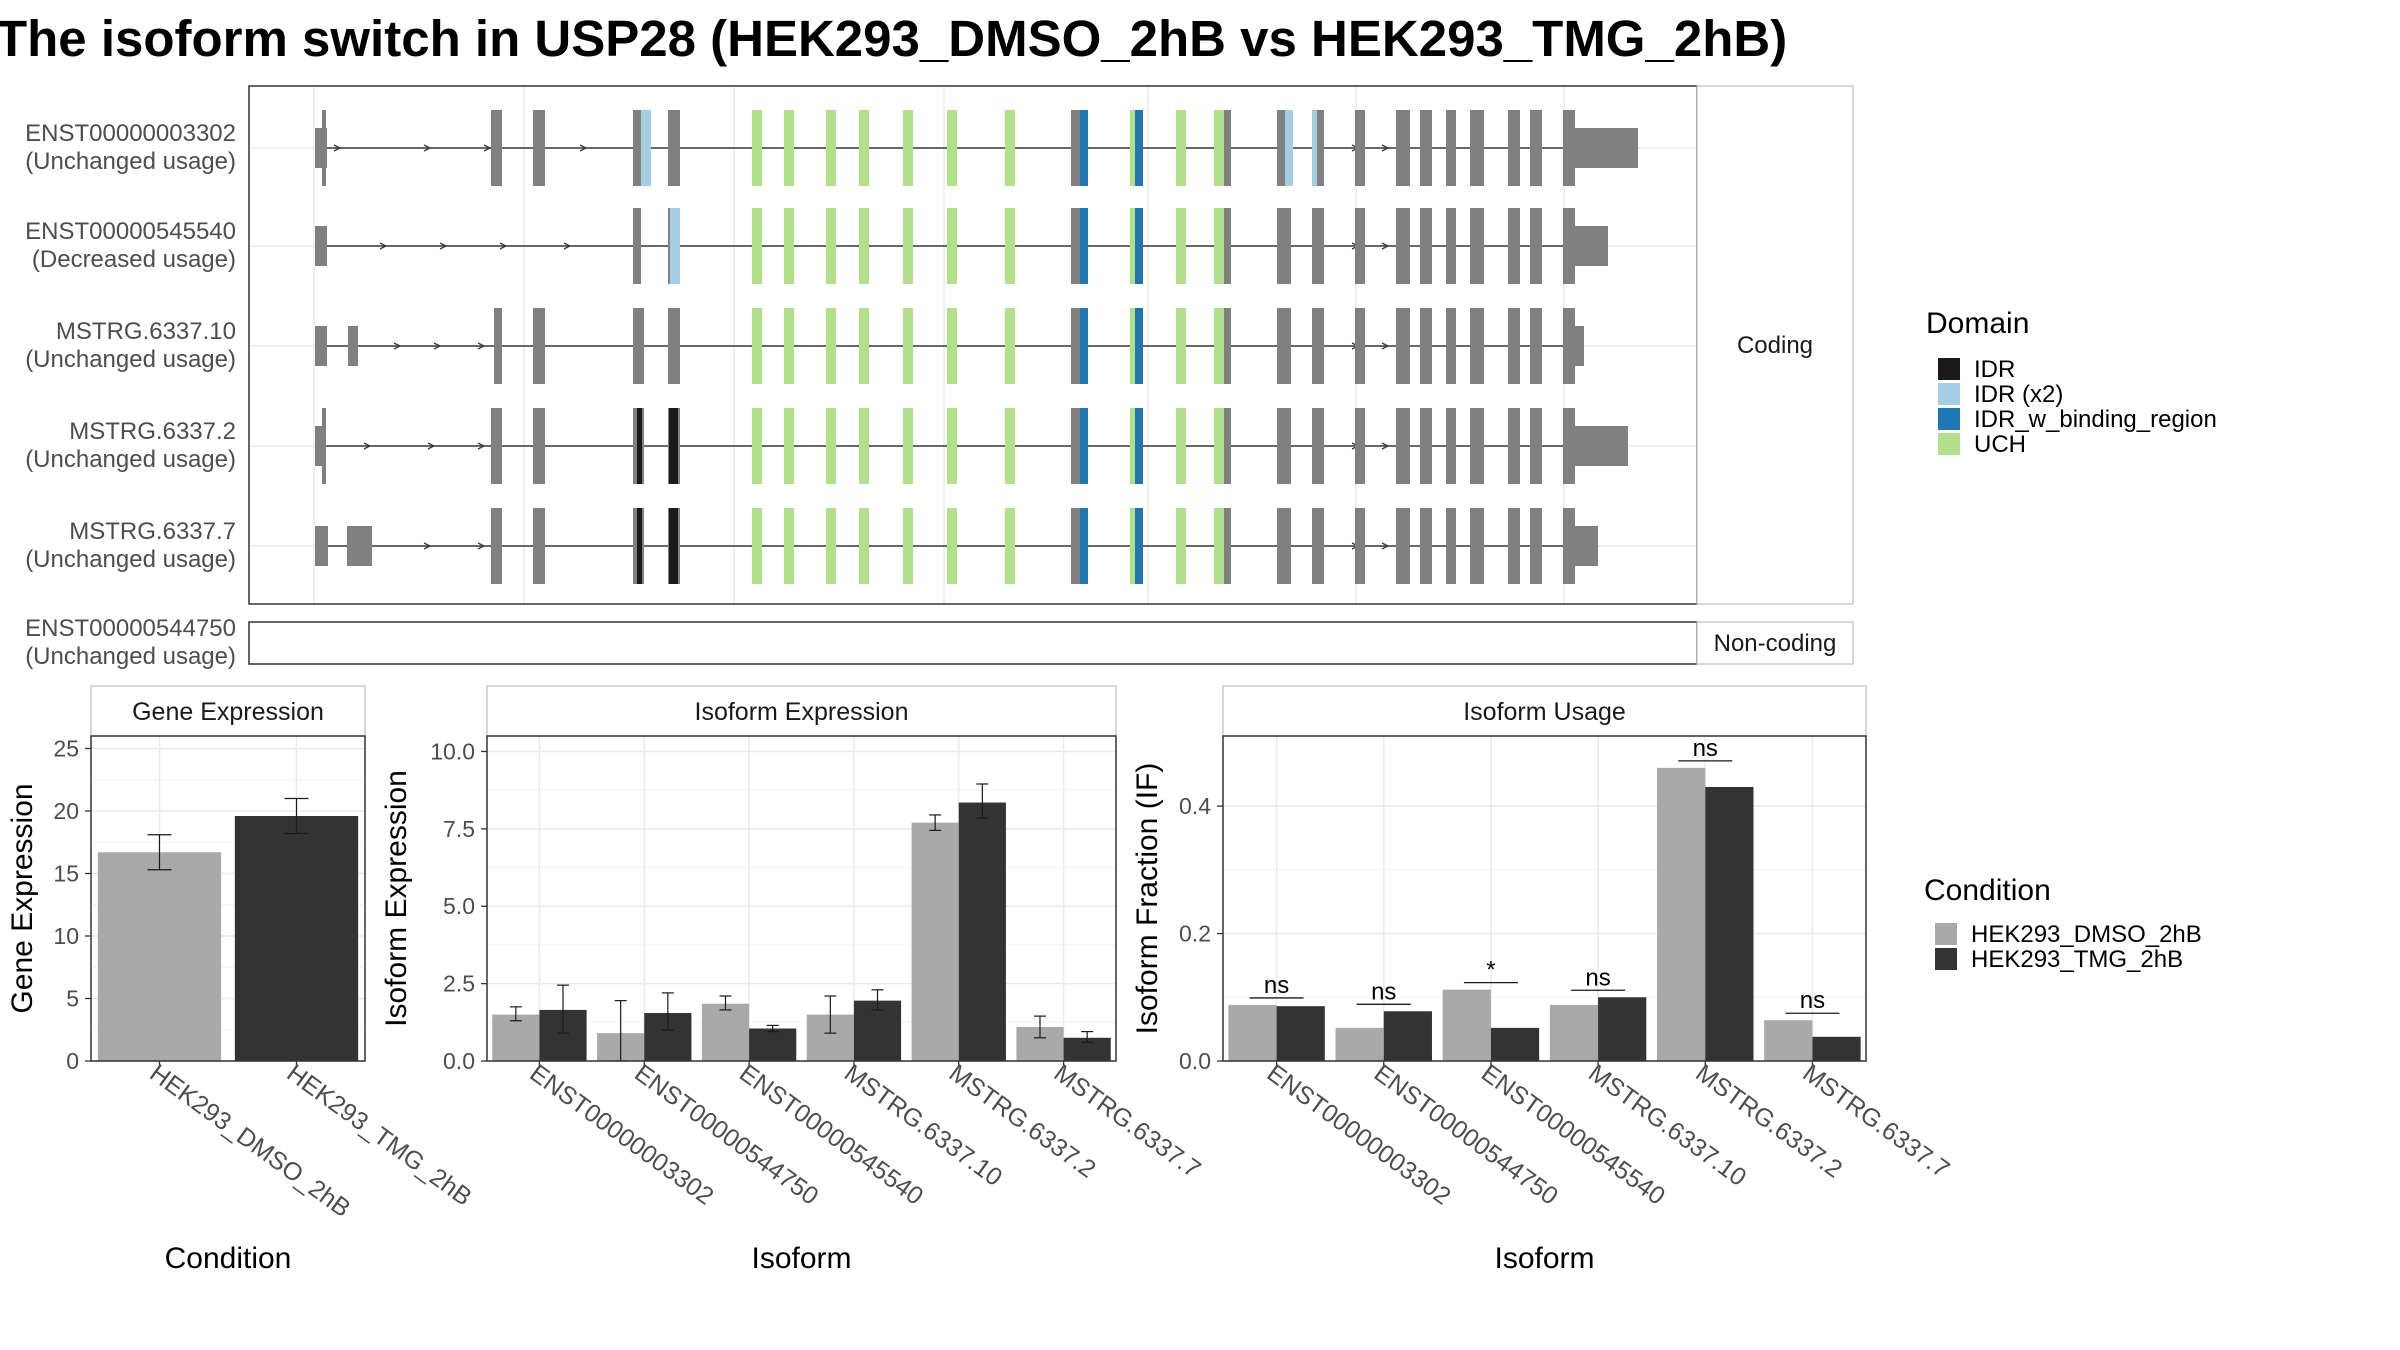 Image resolution: width=2400 pixels, height=1350 pixels. Describe the element at coordinates (1195, 806) in the screenshot. I see `y-tick-label: 0.4` at that location.